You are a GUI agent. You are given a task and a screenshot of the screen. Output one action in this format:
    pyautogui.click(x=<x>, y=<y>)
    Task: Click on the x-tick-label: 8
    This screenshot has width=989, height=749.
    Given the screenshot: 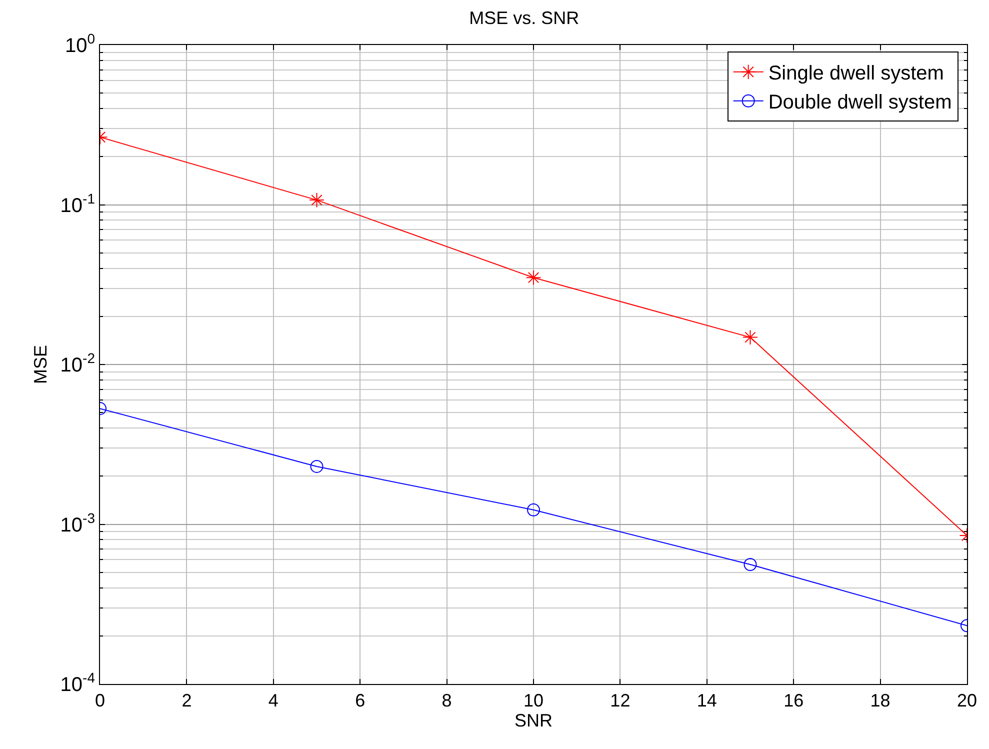 What is the action you would take?
    pyautogui.click(x=447, y=700)
    